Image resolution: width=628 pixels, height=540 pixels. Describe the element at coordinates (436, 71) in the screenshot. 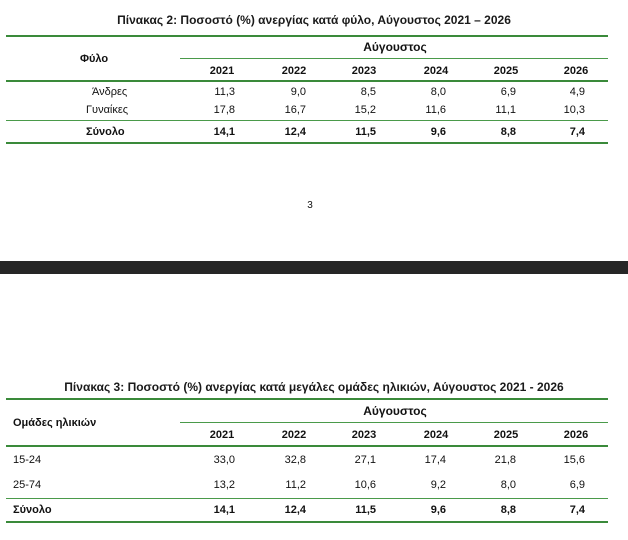

I see `table2-year-header: 2024` at that location.